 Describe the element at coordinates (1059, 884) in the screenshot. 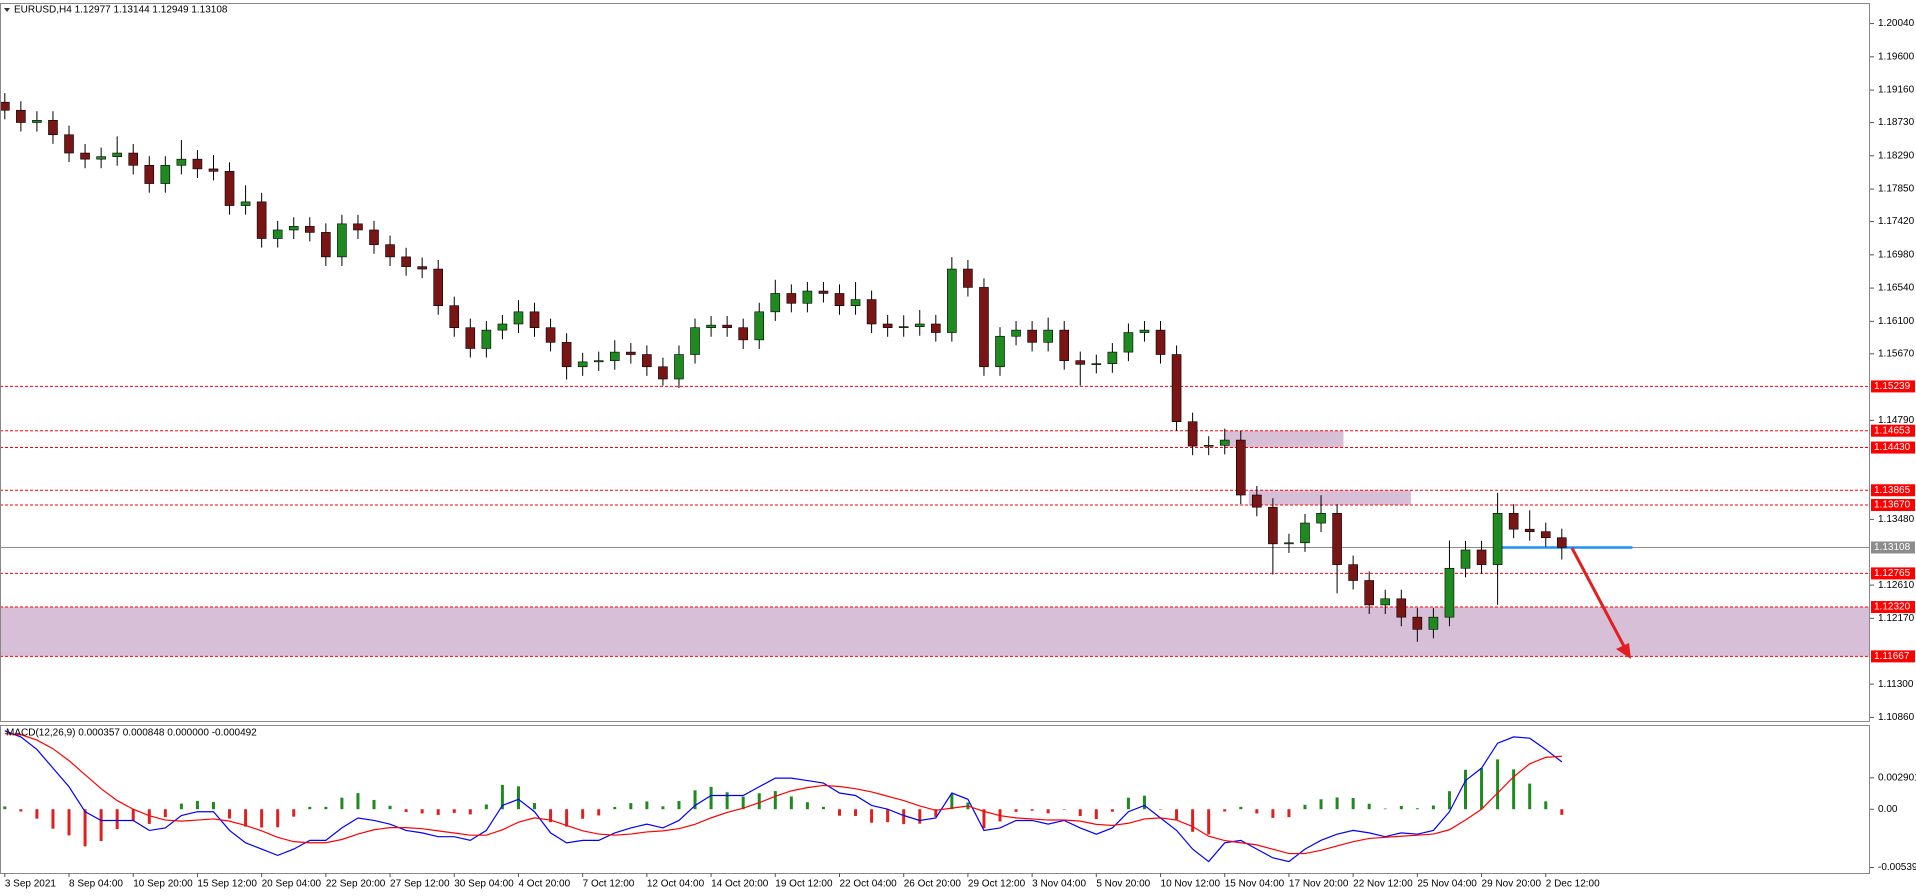

I see `x-tick-label: 3 Nov 04:00` at that location.